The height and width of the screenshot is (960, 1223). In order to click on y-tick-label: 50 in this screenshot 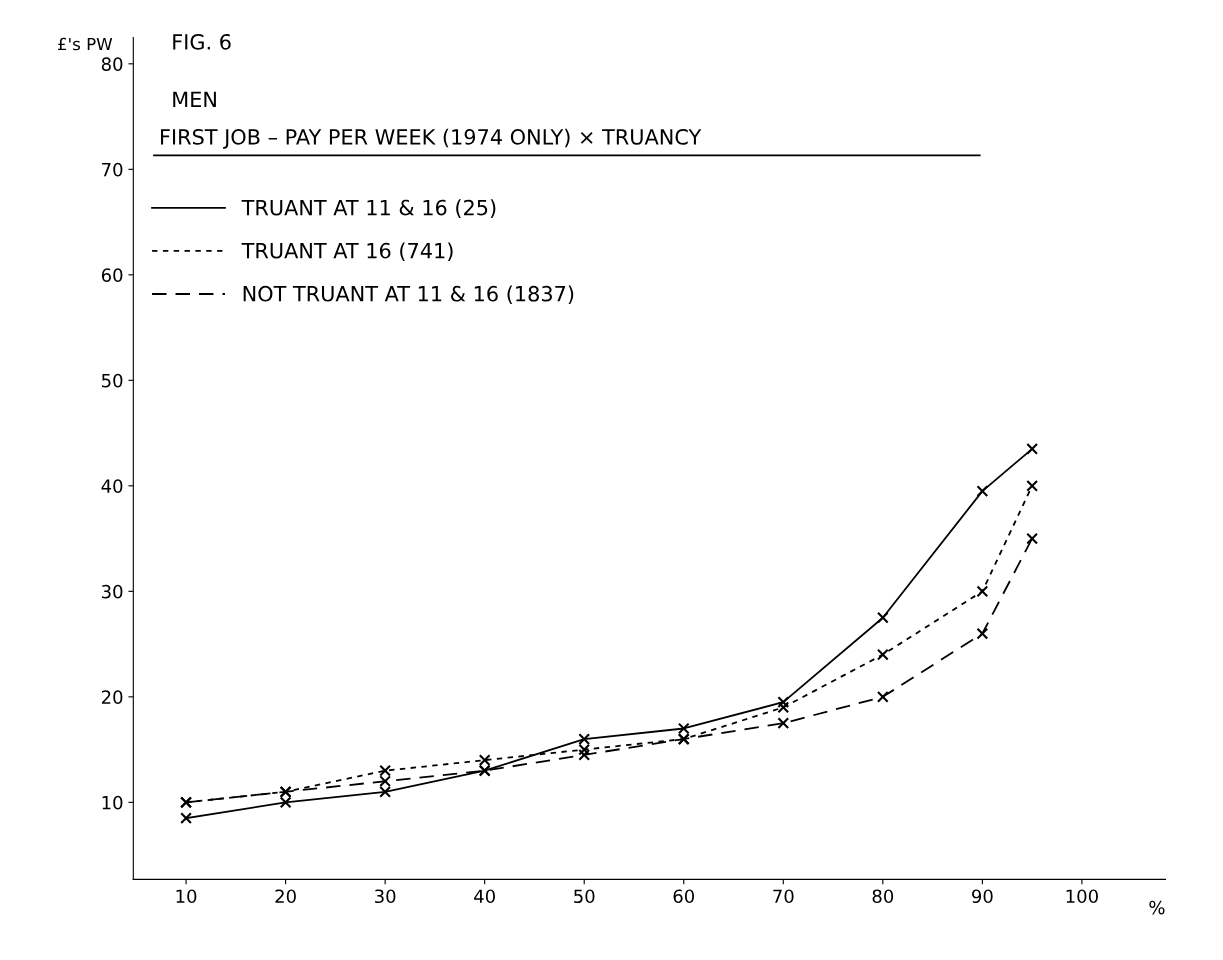, I will do `click(112, 380)`.